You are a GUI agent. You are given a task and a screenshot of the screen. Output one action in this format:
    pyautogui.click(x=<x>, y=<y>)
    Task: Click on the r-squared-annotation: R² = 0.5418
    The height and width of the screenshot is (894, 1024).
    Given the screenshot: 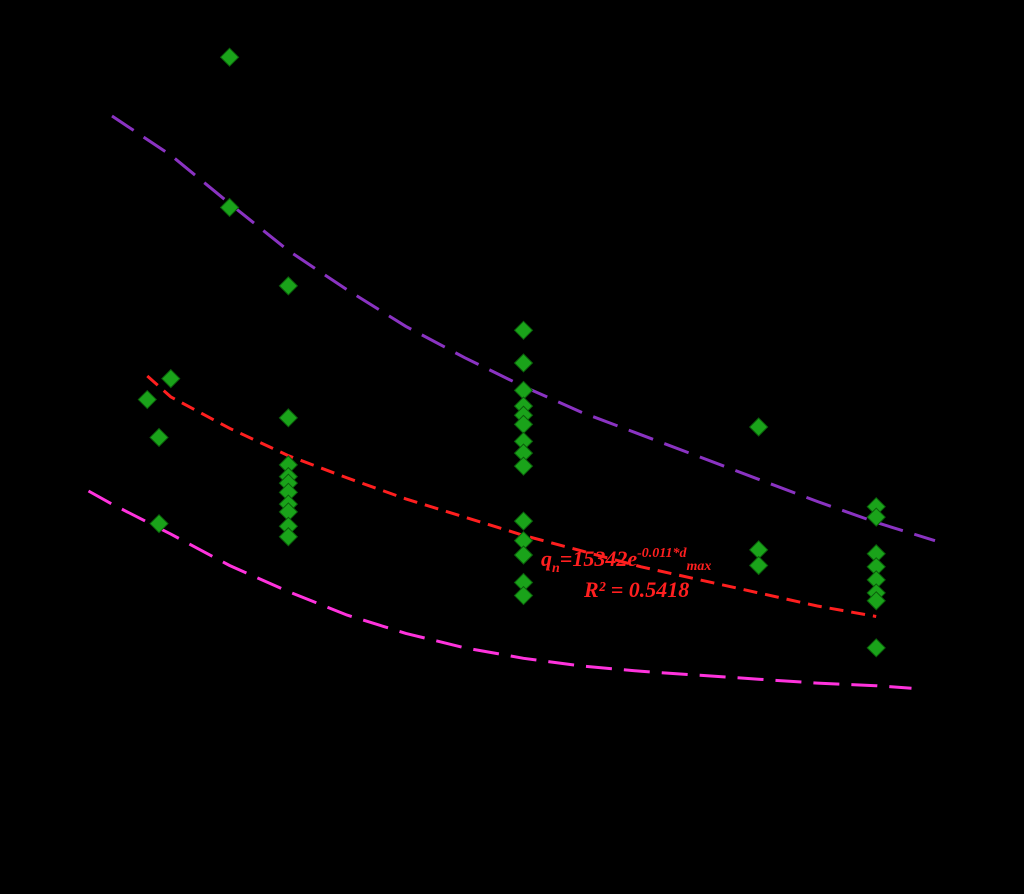 What is the action you would take?
    pyautogui.click(x=636, y=589)
    